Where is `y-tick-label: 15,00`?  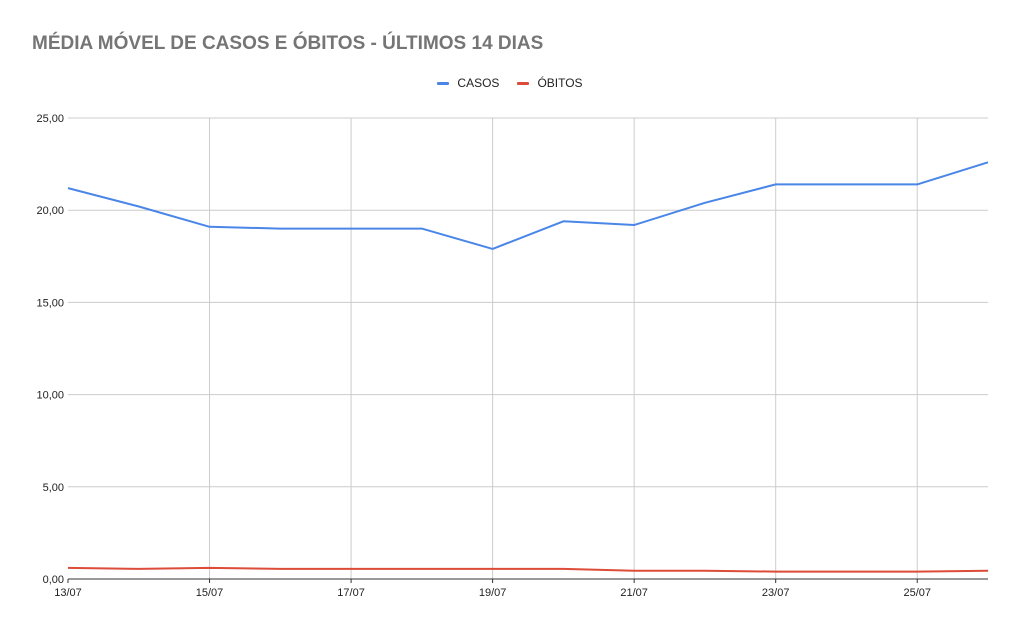
y-tick-label: 15,00 is located at coordinates (50, 303).